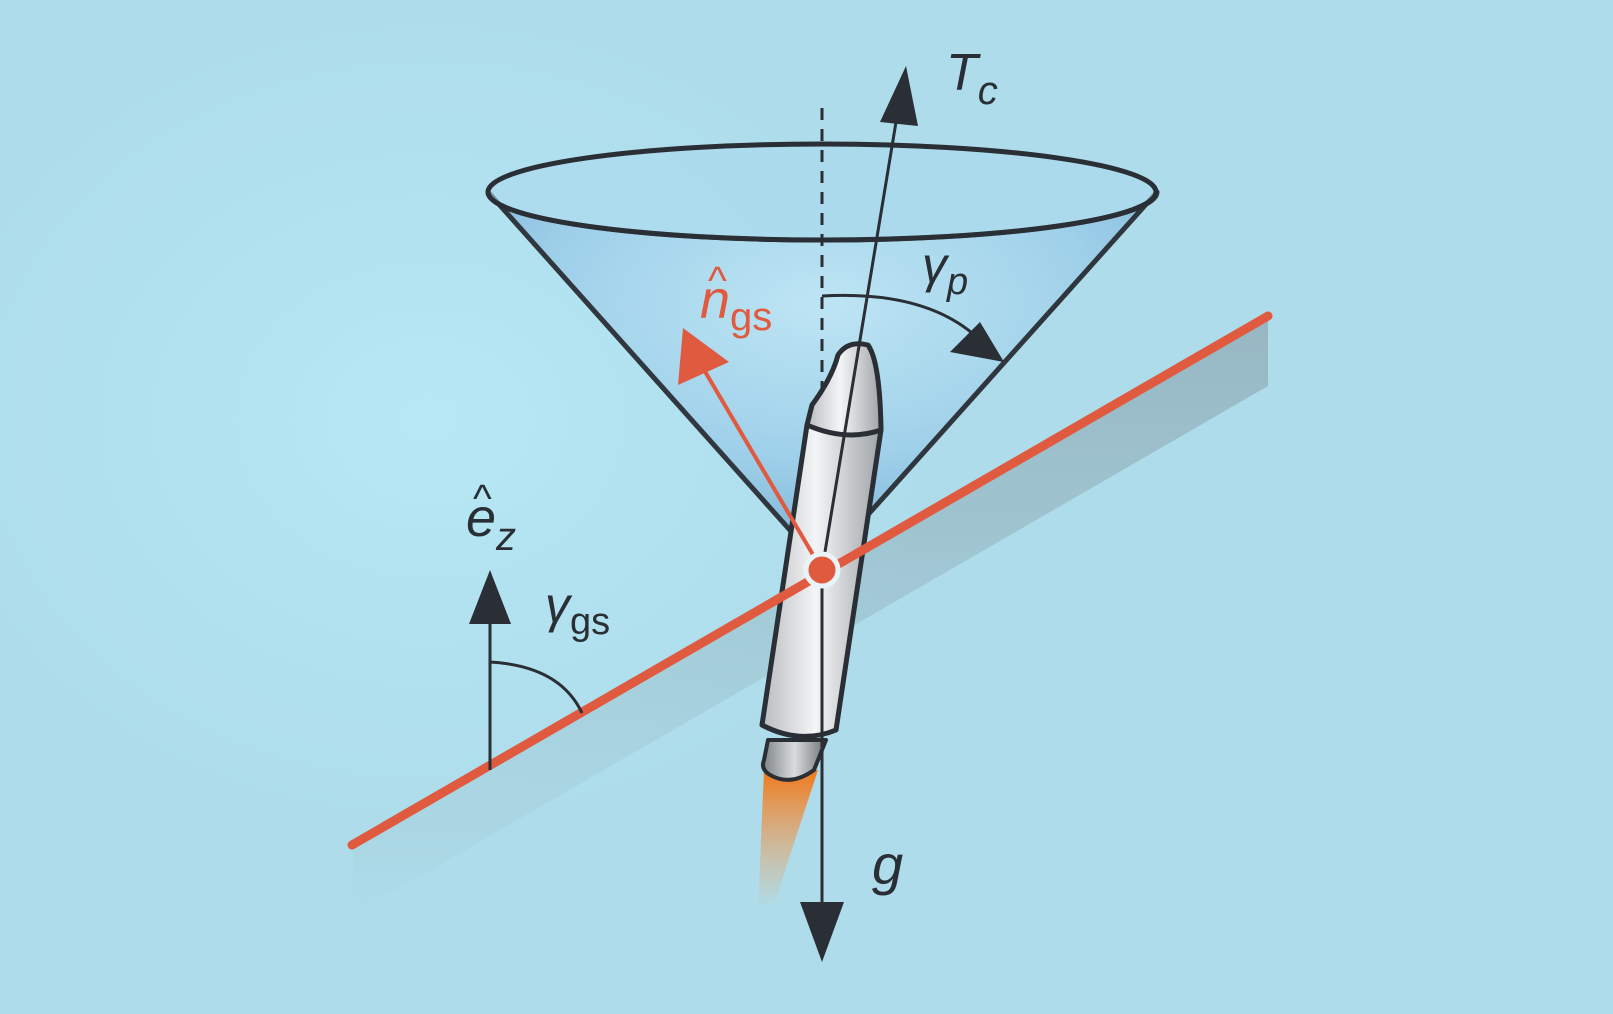 This screenshot has height=1014, width=1613. What do you see at coordinates (577, 610) in the screenshot?
I see `glideslope-angle-label: γgs` at bounding box center [577, 610].